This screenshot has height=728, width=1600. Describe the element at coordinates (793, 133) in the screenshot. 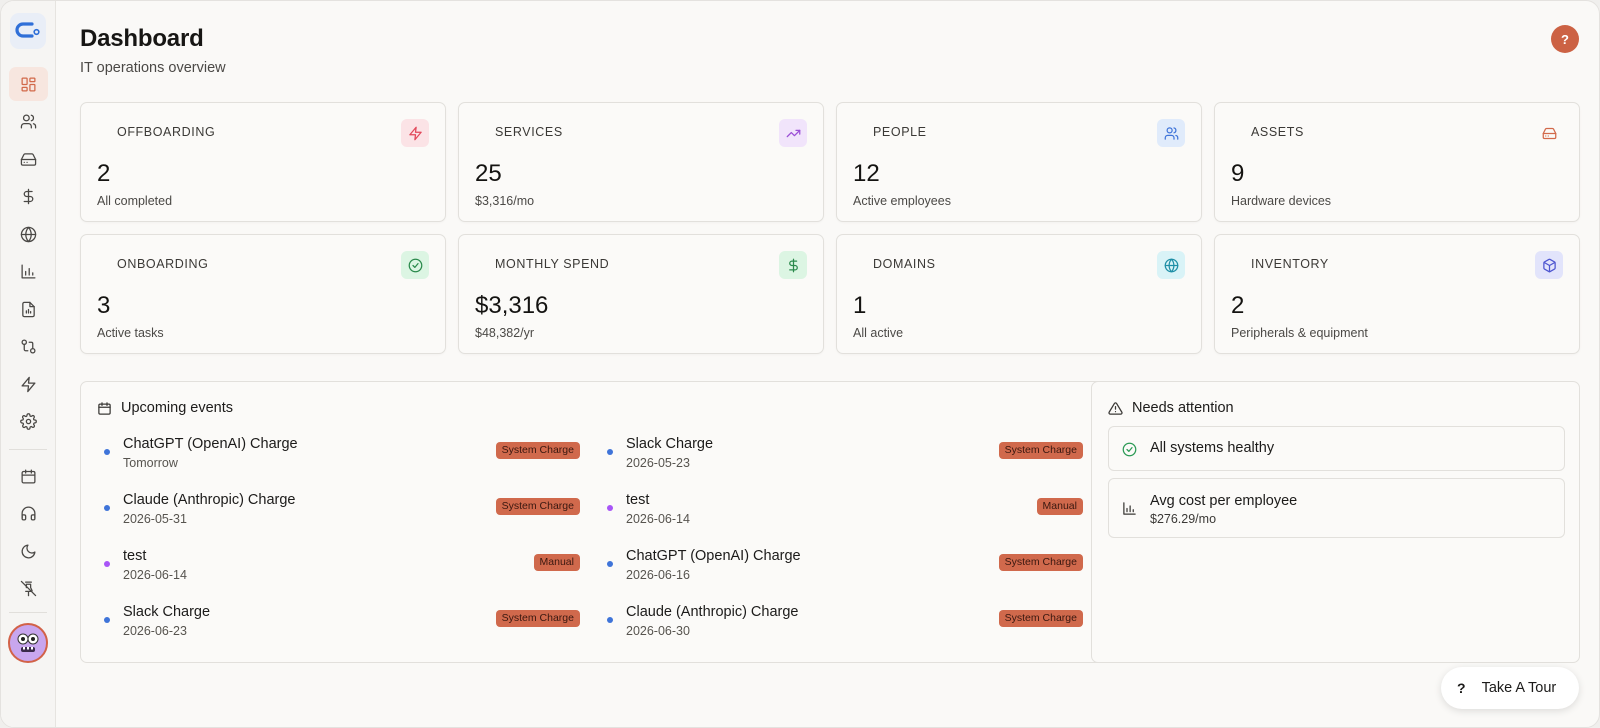

I see `trending-up-icon` at that location.